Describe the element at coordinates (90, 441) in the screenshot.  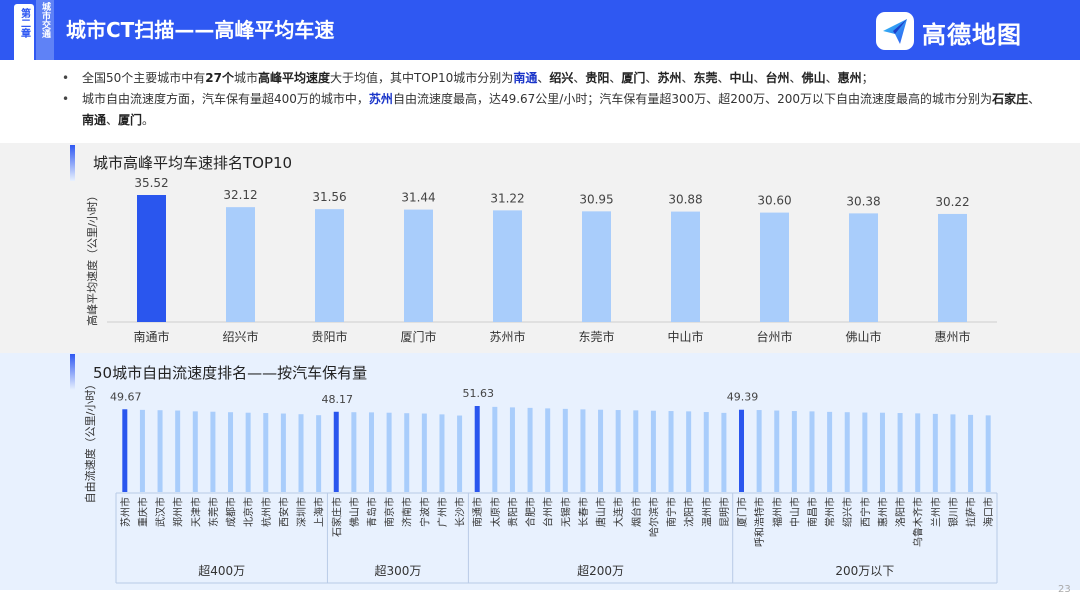
I see `free-flow-y-axis-label: 自由流速度（公里/小时）` at that location.